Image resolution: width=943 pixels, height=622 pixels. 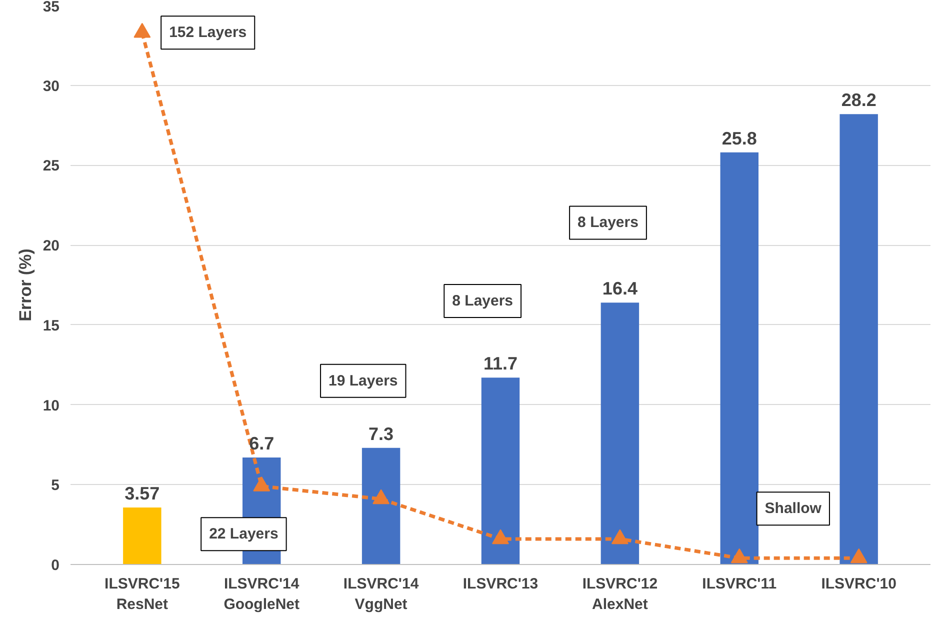 I want to click on y-tick-label: 25, so click(x=51, y=166).